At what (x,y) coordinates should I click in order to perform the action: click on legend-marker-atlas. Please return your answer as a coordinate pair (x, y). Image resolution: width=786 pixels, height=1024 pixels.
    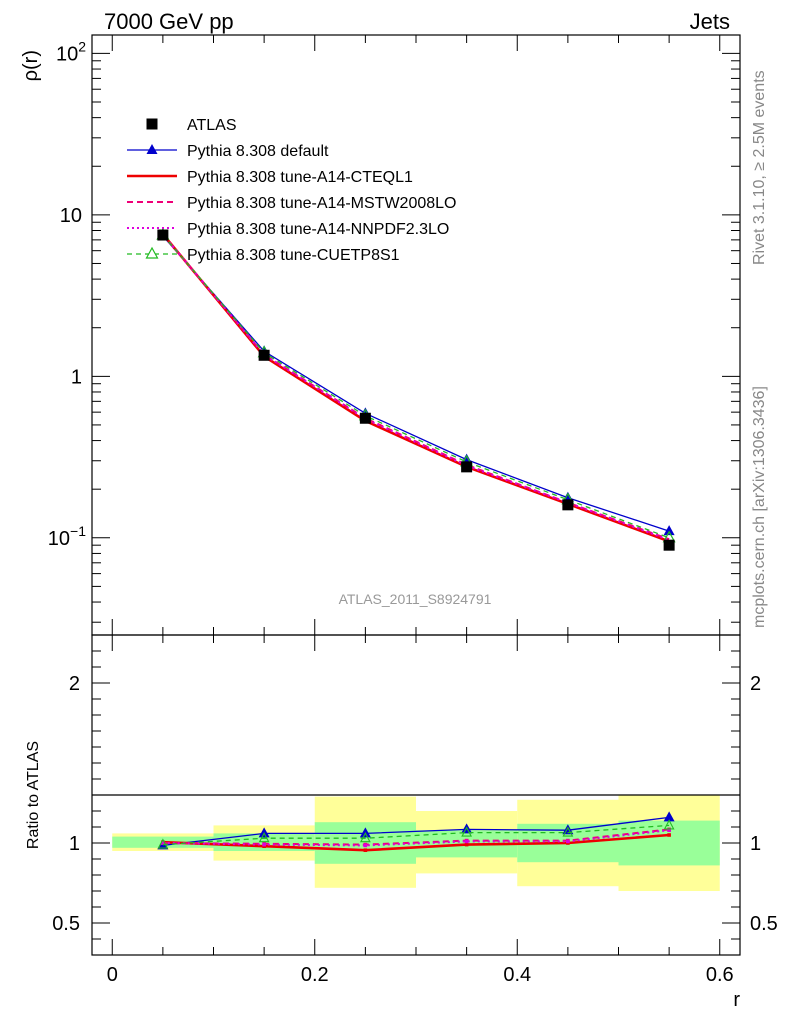
    Looking at the image, I should click on (152, 124).